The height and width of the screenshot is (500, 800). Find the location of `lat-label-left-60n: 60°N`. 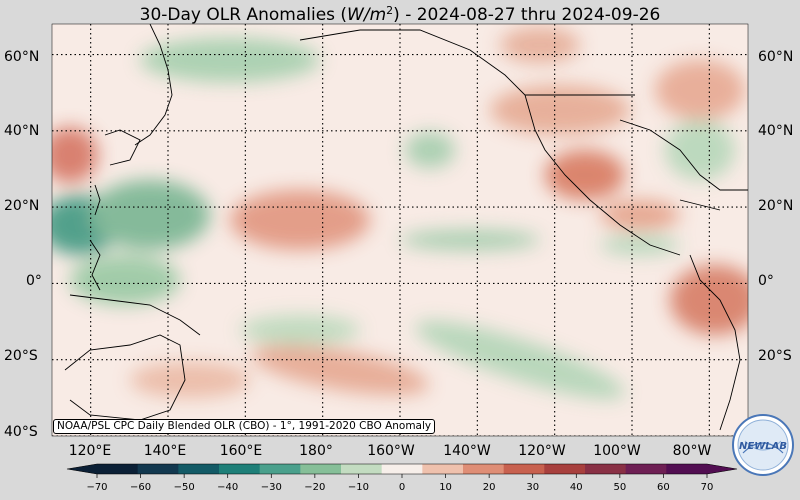

lat-label-left-60n: 60°N is located at coordinates (22, 57).